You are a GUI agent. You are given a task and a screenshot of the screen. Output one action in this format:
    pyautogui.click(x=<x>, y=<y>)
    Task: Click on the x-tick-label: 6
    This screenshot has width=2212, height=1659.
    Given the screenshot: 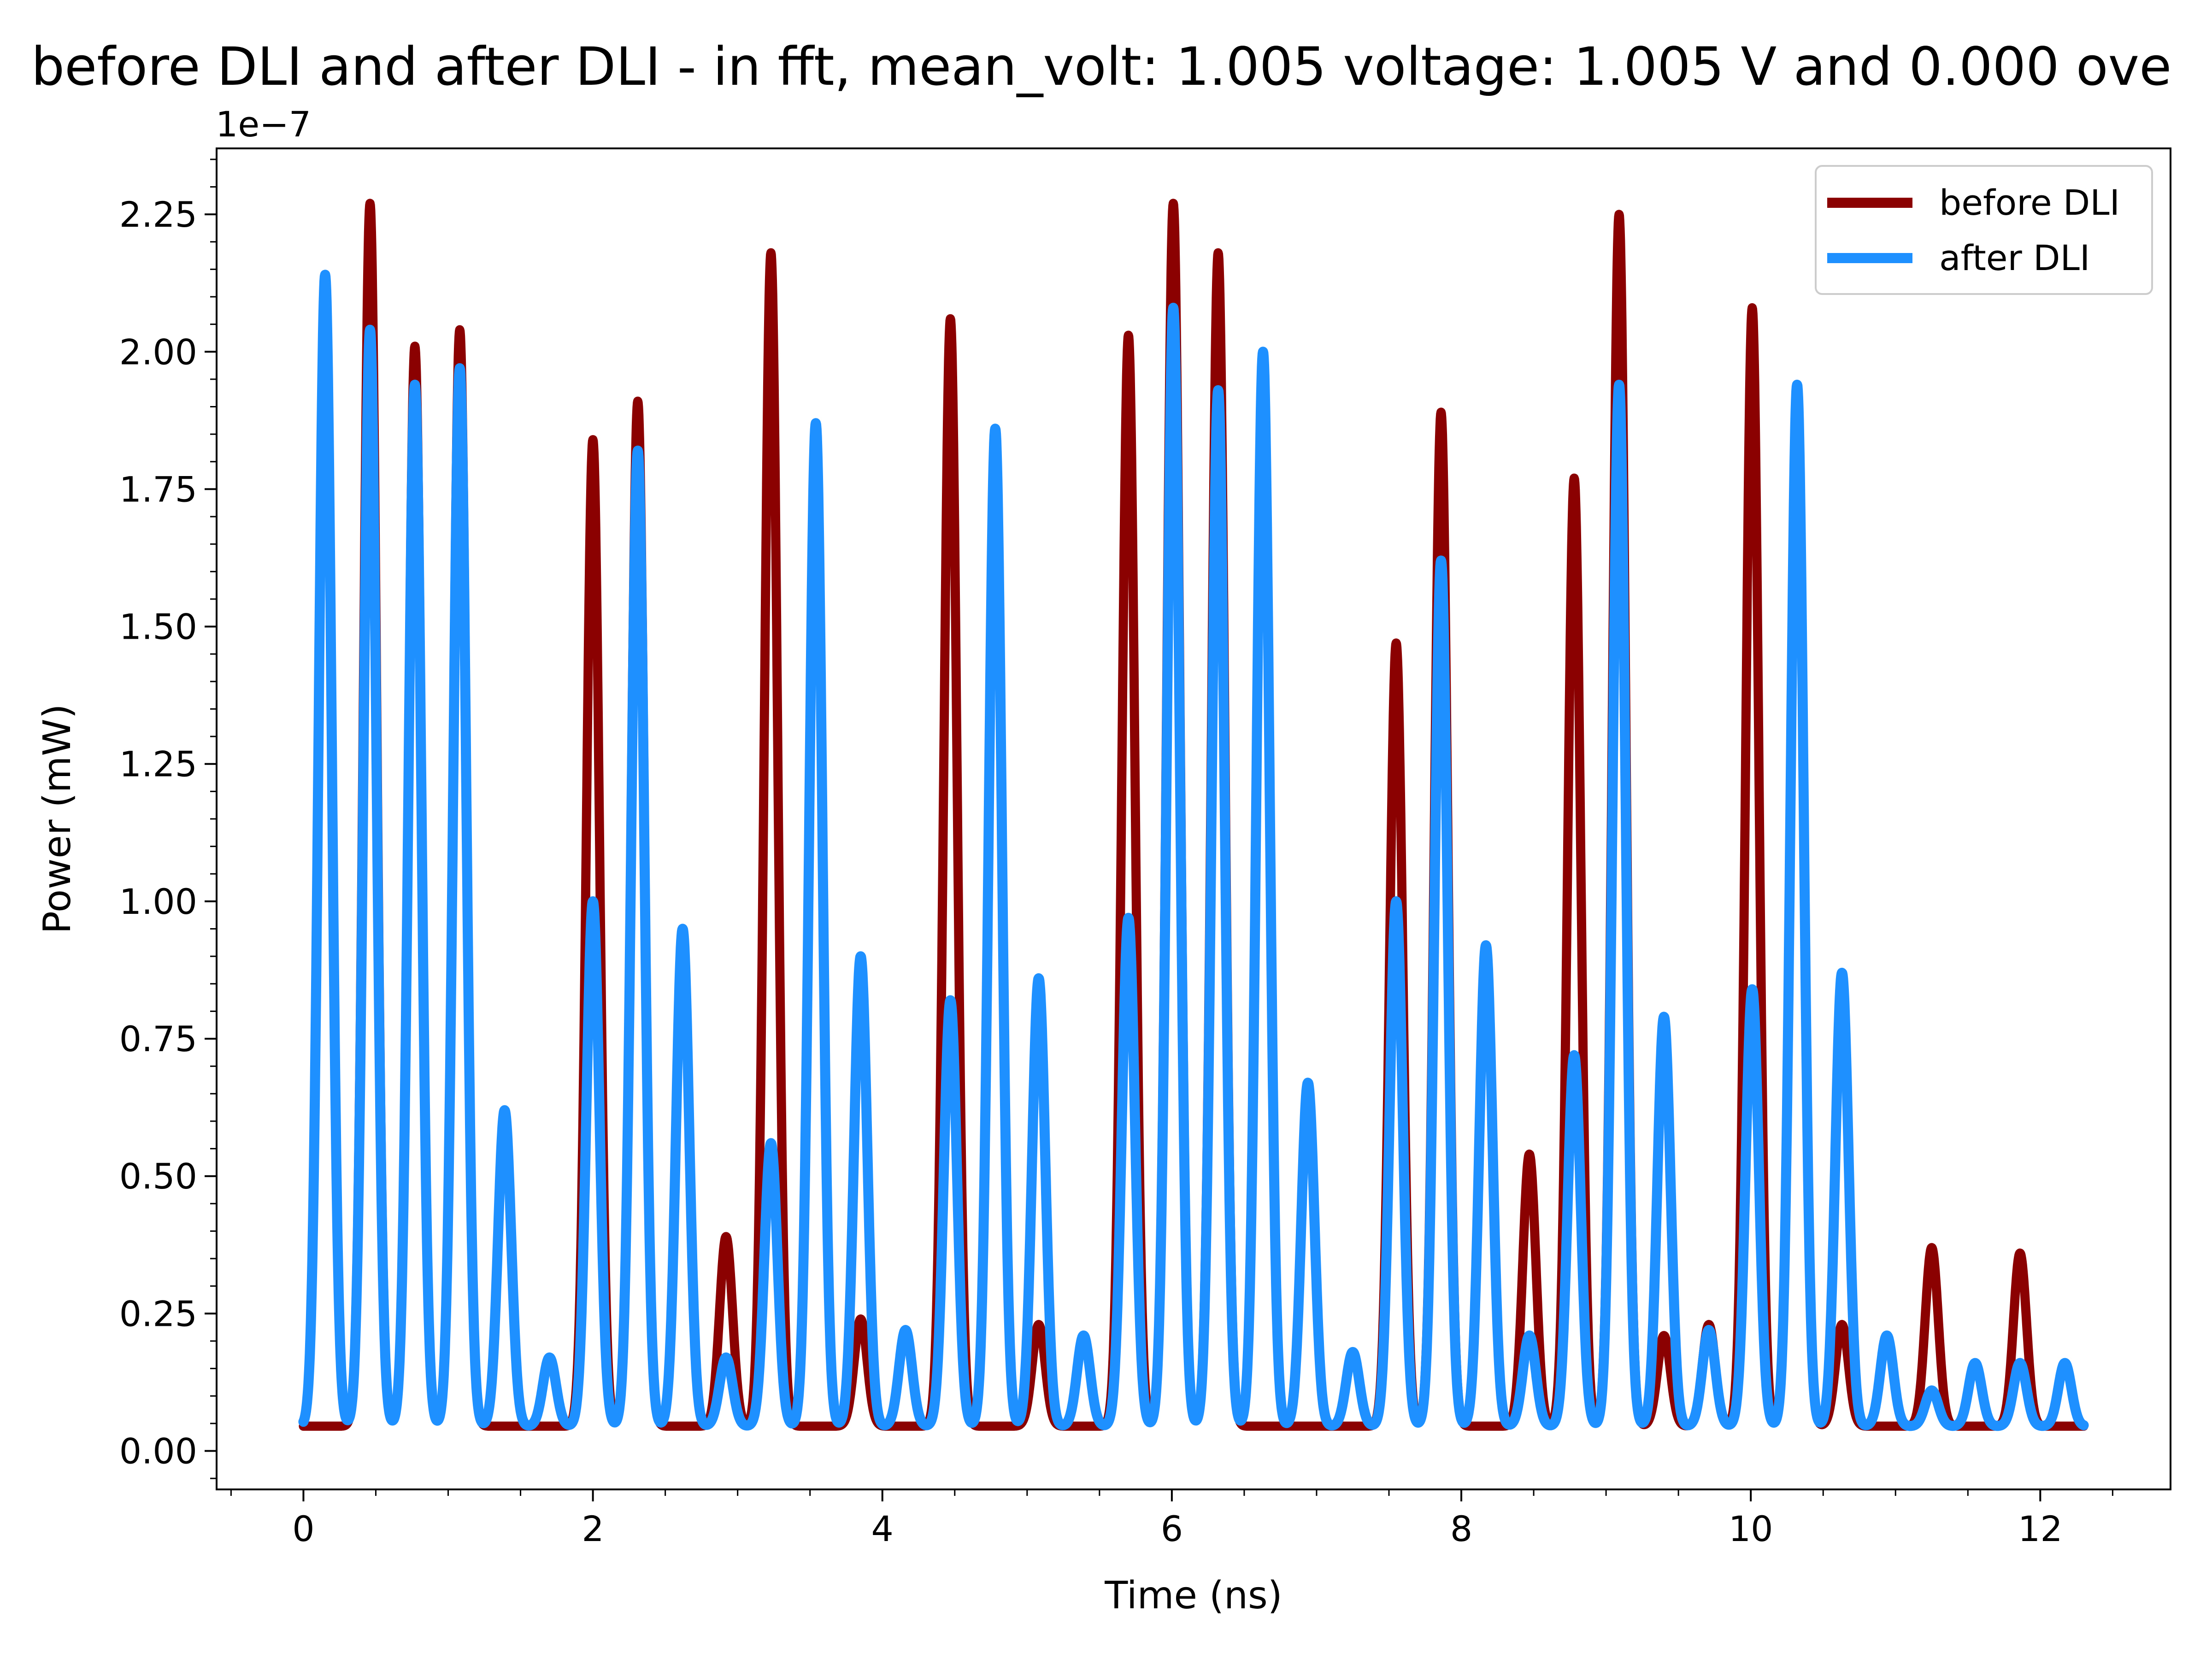 What is the action you would take?
    pyautogui.click(x=1172, y=1528)
    